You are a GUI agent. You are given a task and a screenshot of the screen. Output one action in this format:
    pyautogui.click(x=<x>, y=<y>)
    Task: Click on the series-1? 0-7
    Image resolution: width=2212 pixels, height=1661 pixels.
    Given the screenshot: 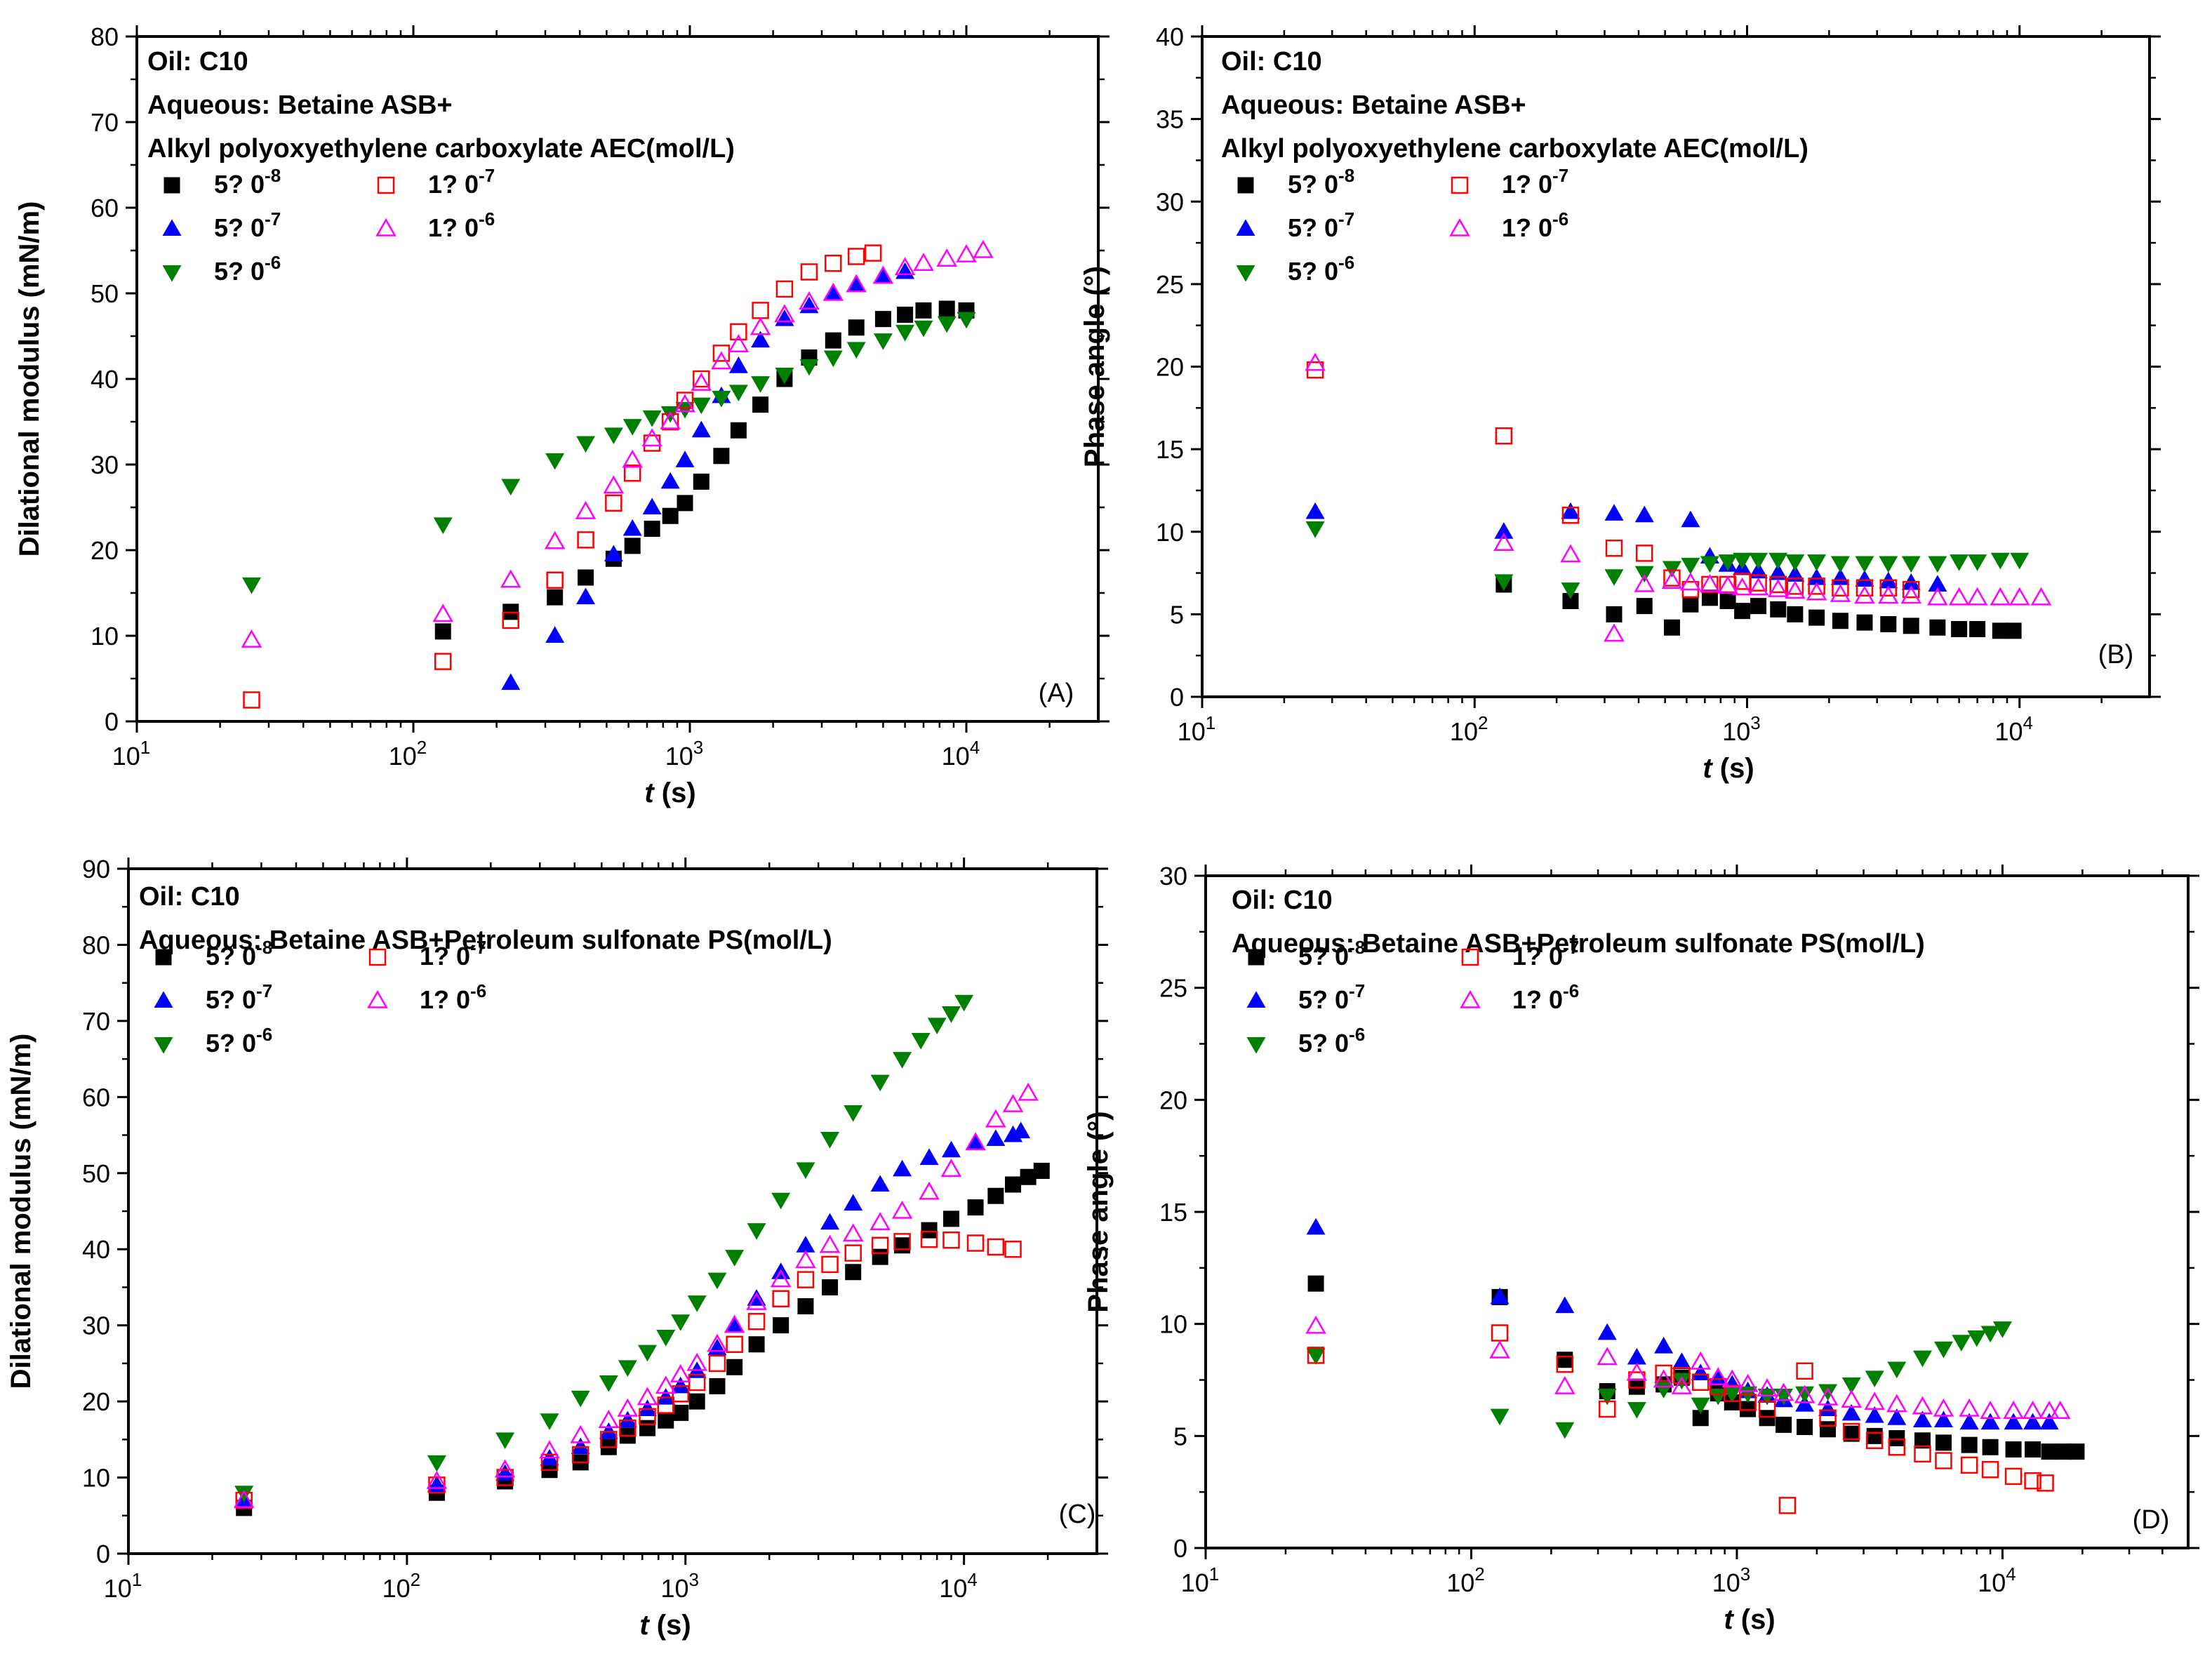 What is the action you would take?
    pyautogui.click(x=1613, y=480)
    